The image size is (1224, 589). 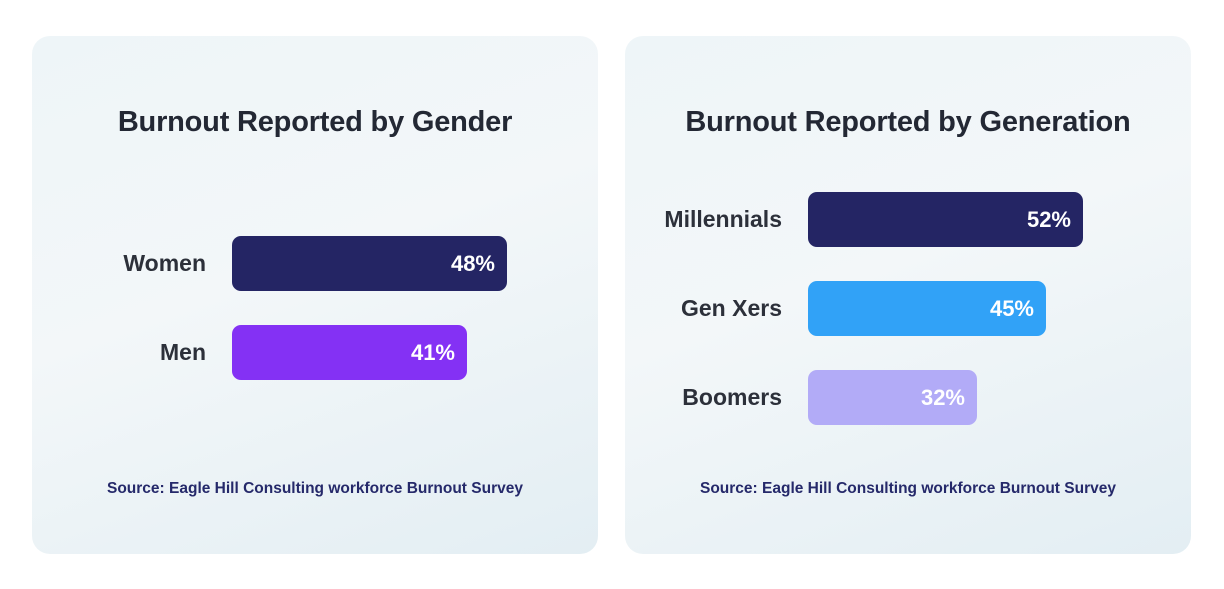 What do you see at coordinates (892, 397) in the screenshot?
I see `bar: 32%` at bounding box center [892, 397].